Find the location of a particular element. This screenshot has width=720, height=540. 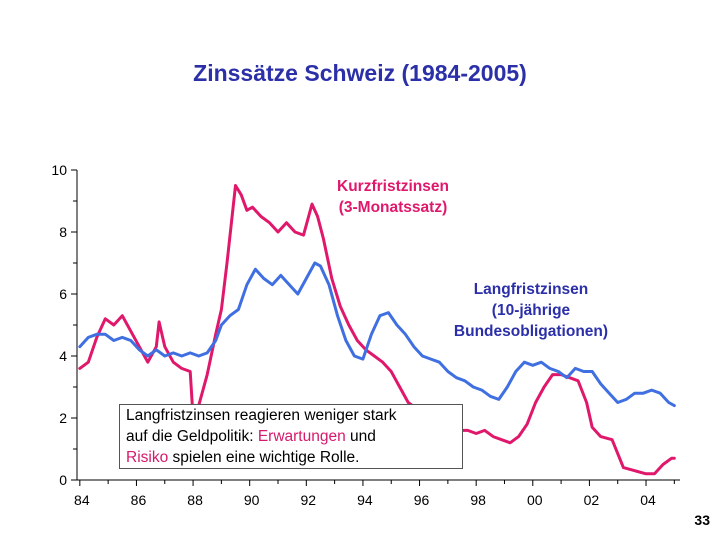

long-rate-label: Langfristzinsen is located at coordinates (531, 289).